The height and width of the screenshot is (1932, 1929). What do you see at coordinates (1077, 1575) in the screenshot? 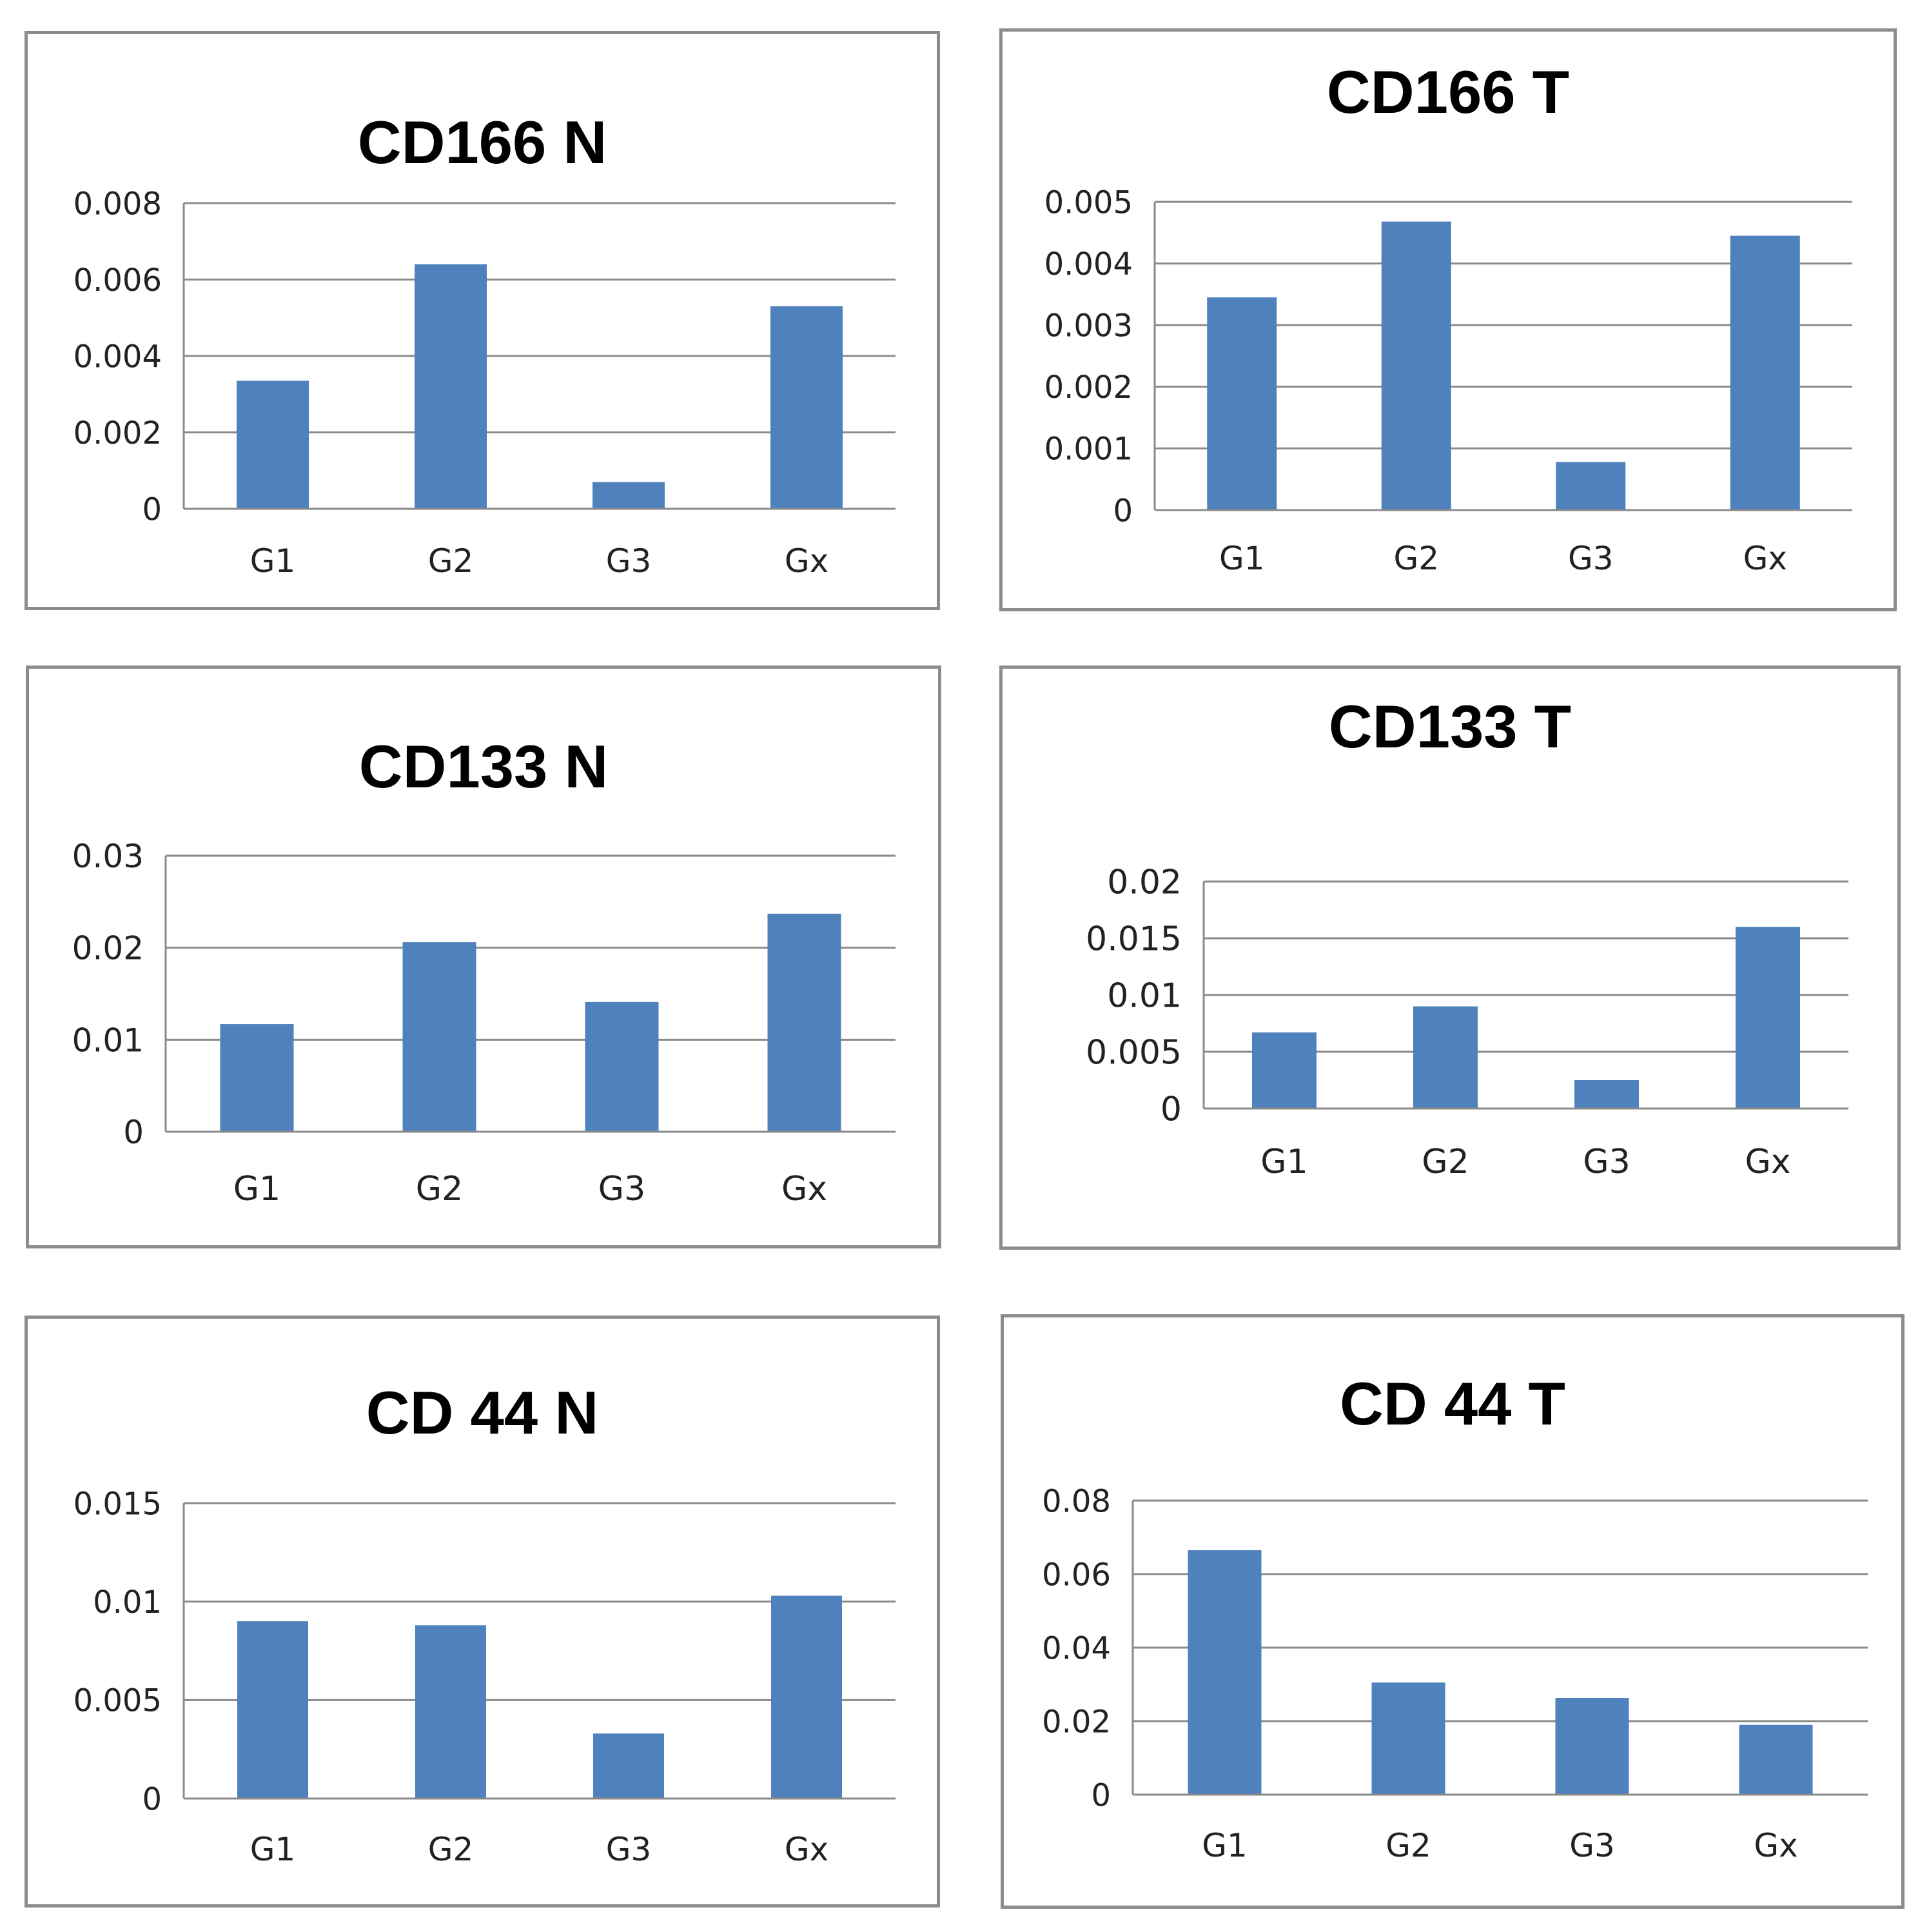
I see `y-tick-label: 0.06` at bounding box center [1077, 1575].